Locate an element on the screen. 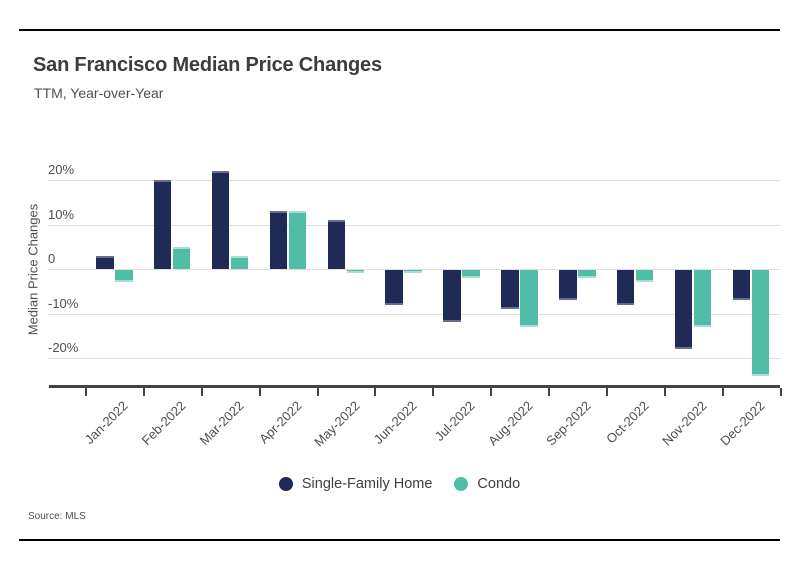 This screenshot has height=575, width=799. bar-condo-dec-2022 is located at coordinates (760, 323).